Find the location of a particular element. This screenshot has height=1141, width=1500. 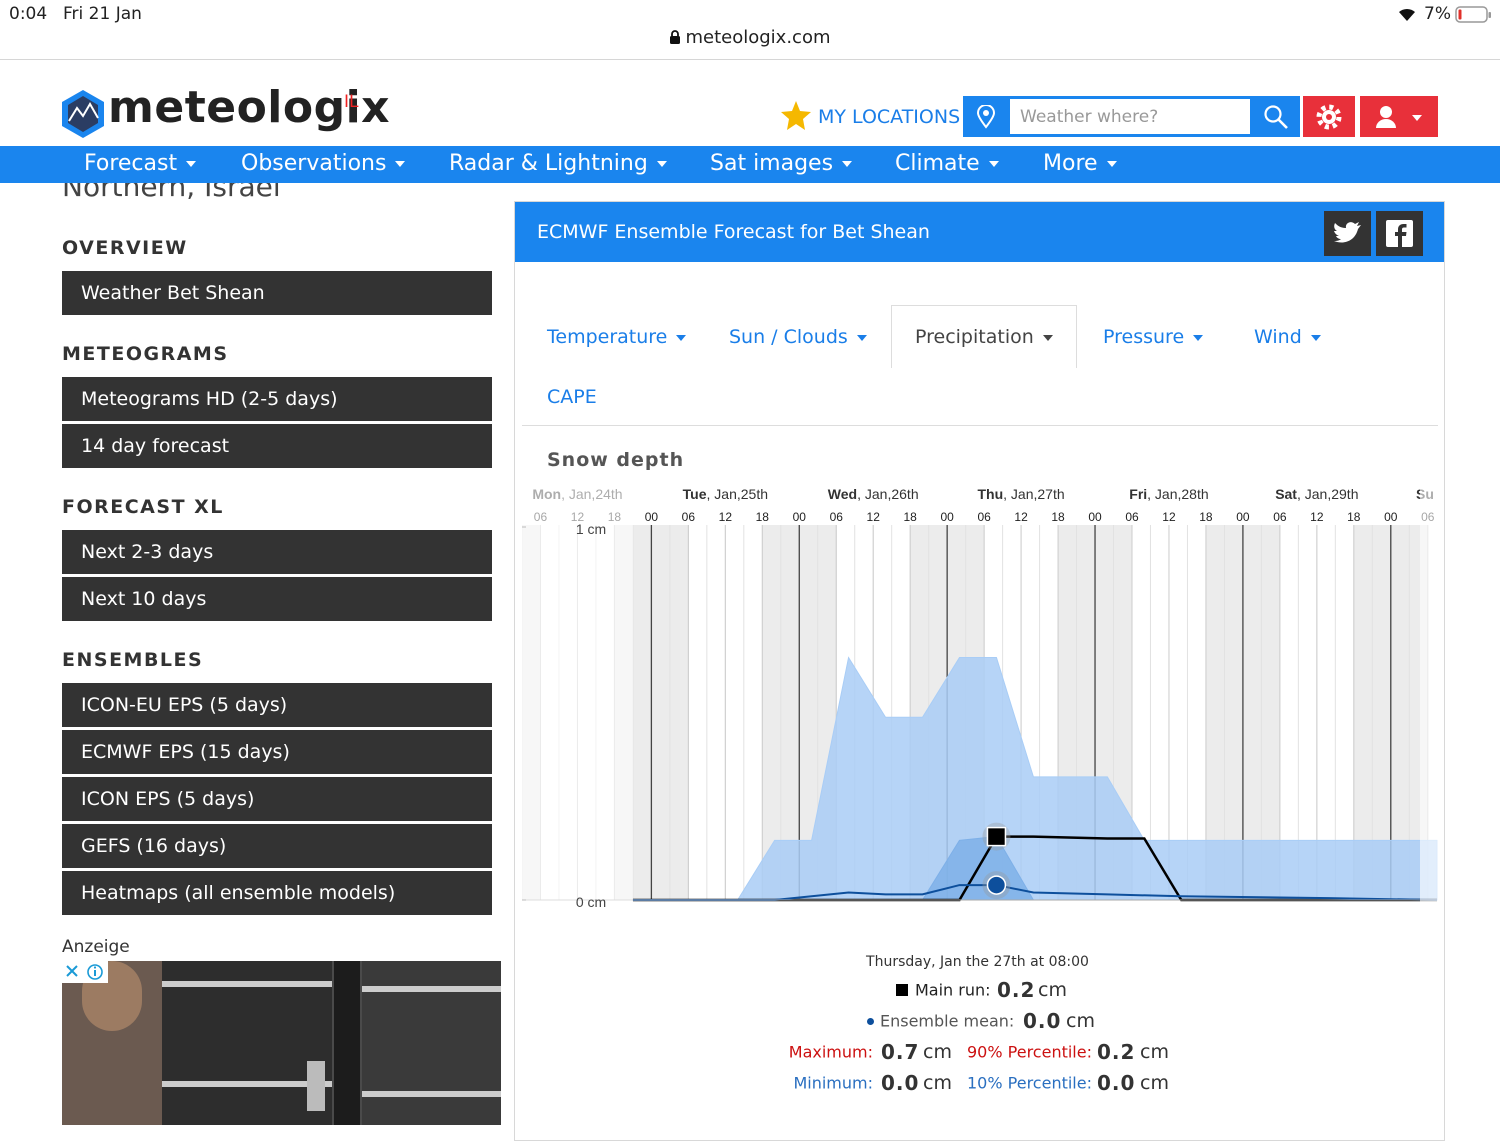

account-button is located at coordinates (1399, 116).